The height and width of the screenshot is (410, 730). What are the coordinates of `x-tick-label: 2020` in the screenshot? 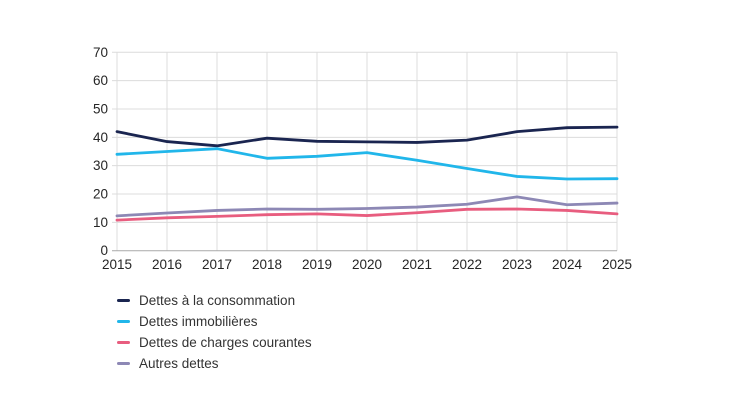 It's located at (367, 264).